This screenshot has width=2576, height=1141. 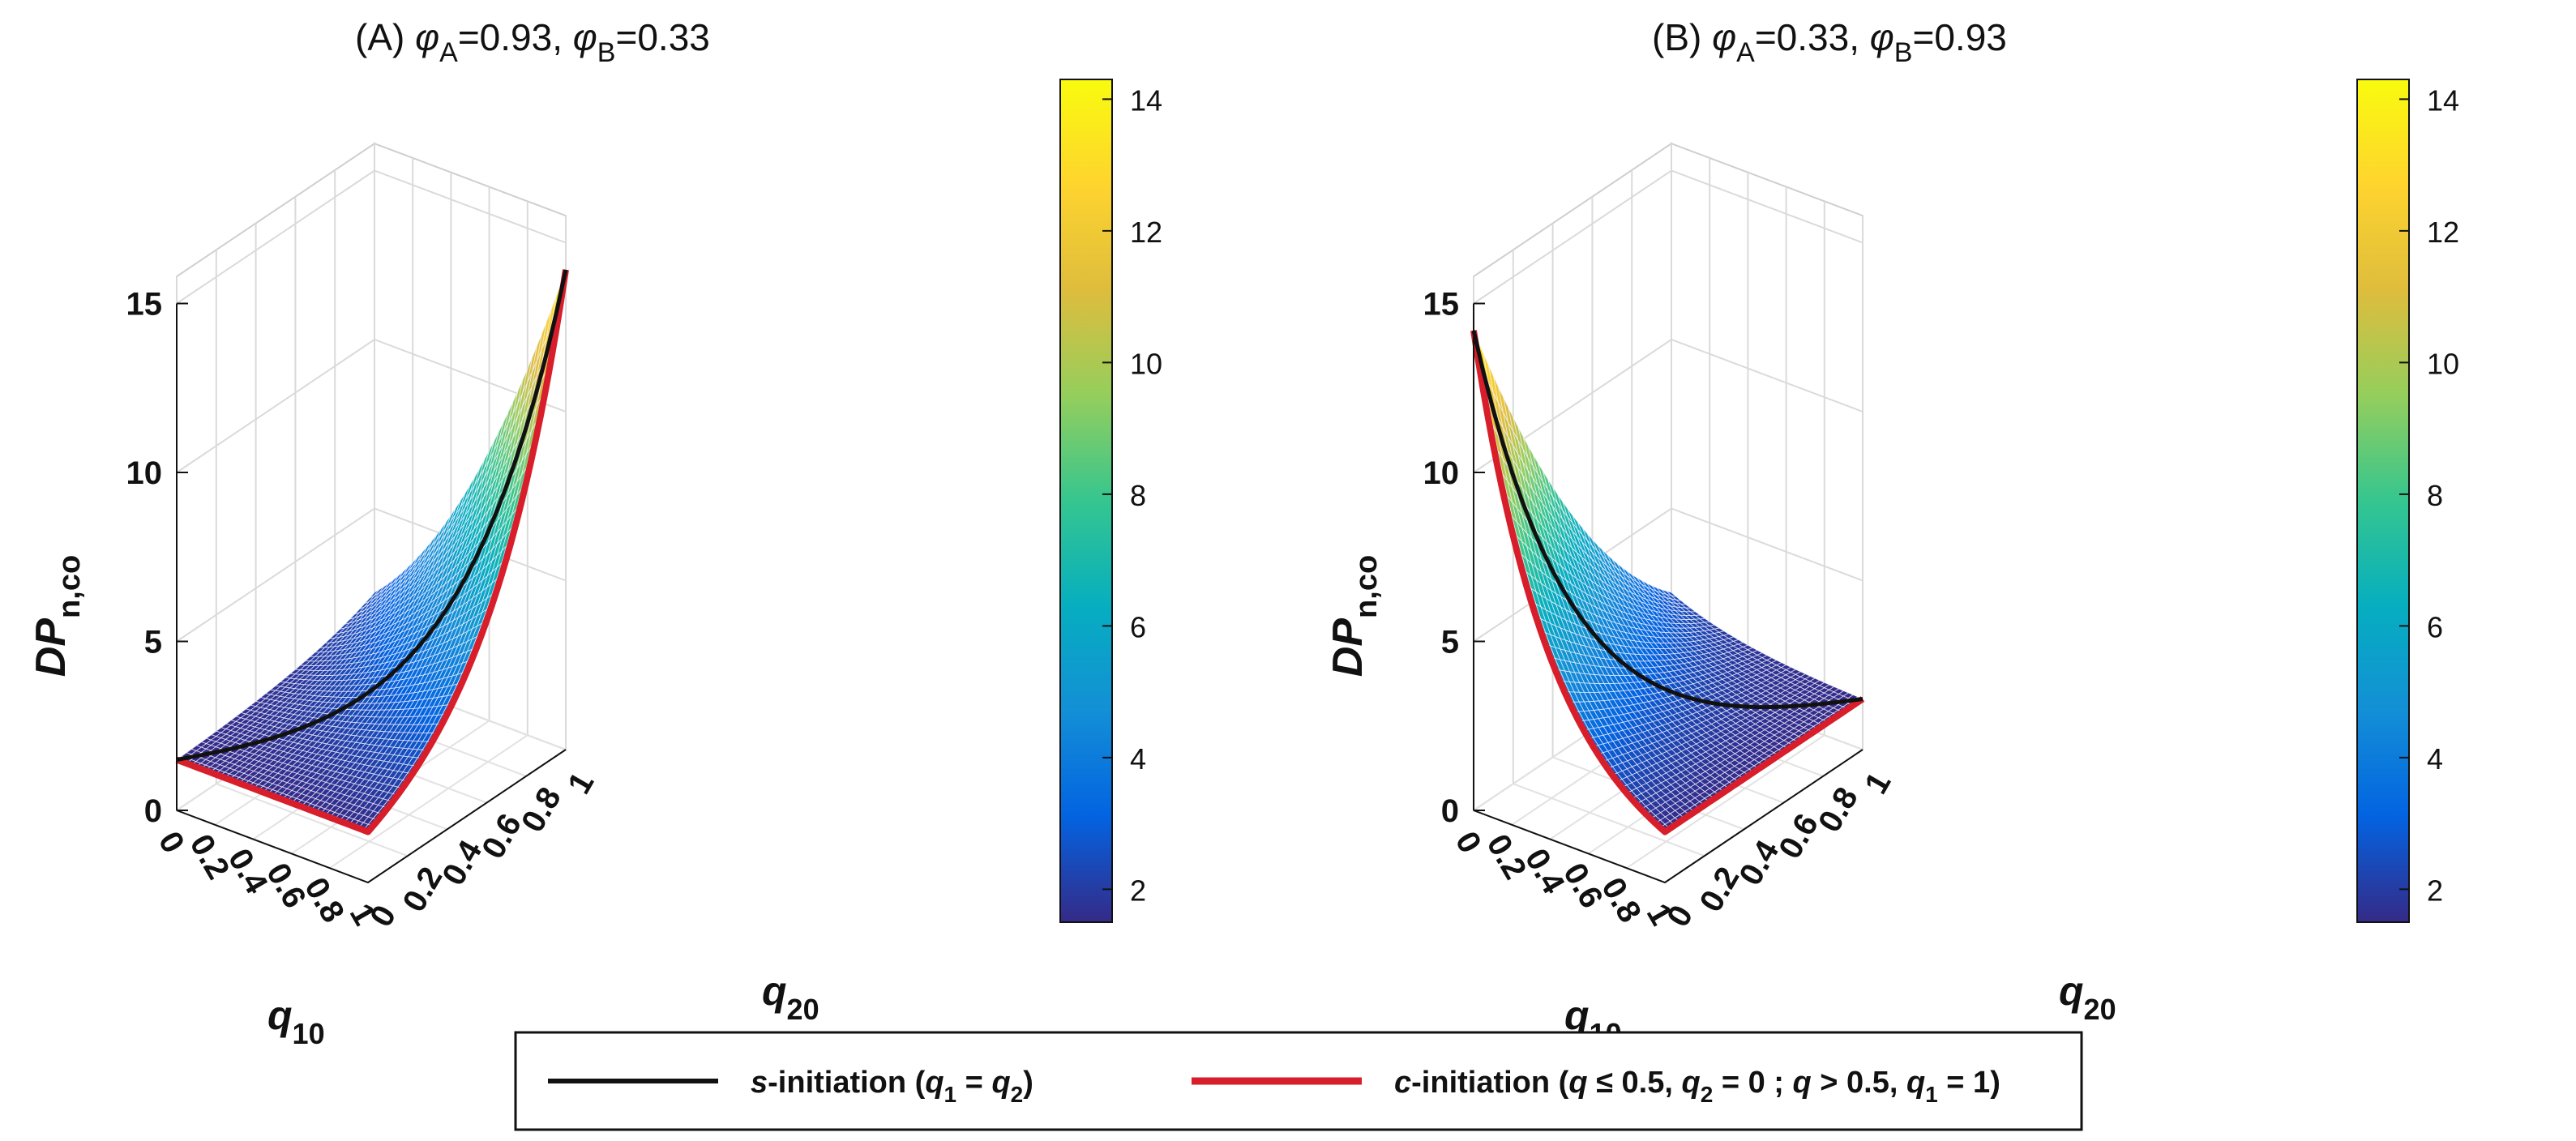 I want to click on condition-text: = 0 ;, so click(x=1752, y=1083).